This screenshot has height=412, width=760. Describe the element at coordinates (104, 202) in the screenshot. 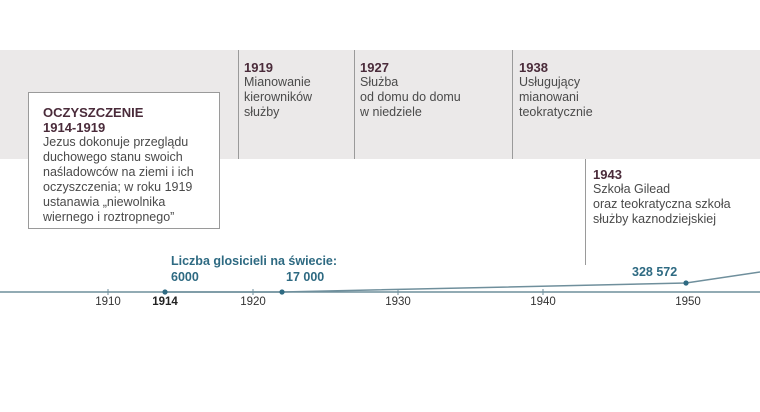

I see `cleansing-line: ustanawia „niewolnika` at that location.